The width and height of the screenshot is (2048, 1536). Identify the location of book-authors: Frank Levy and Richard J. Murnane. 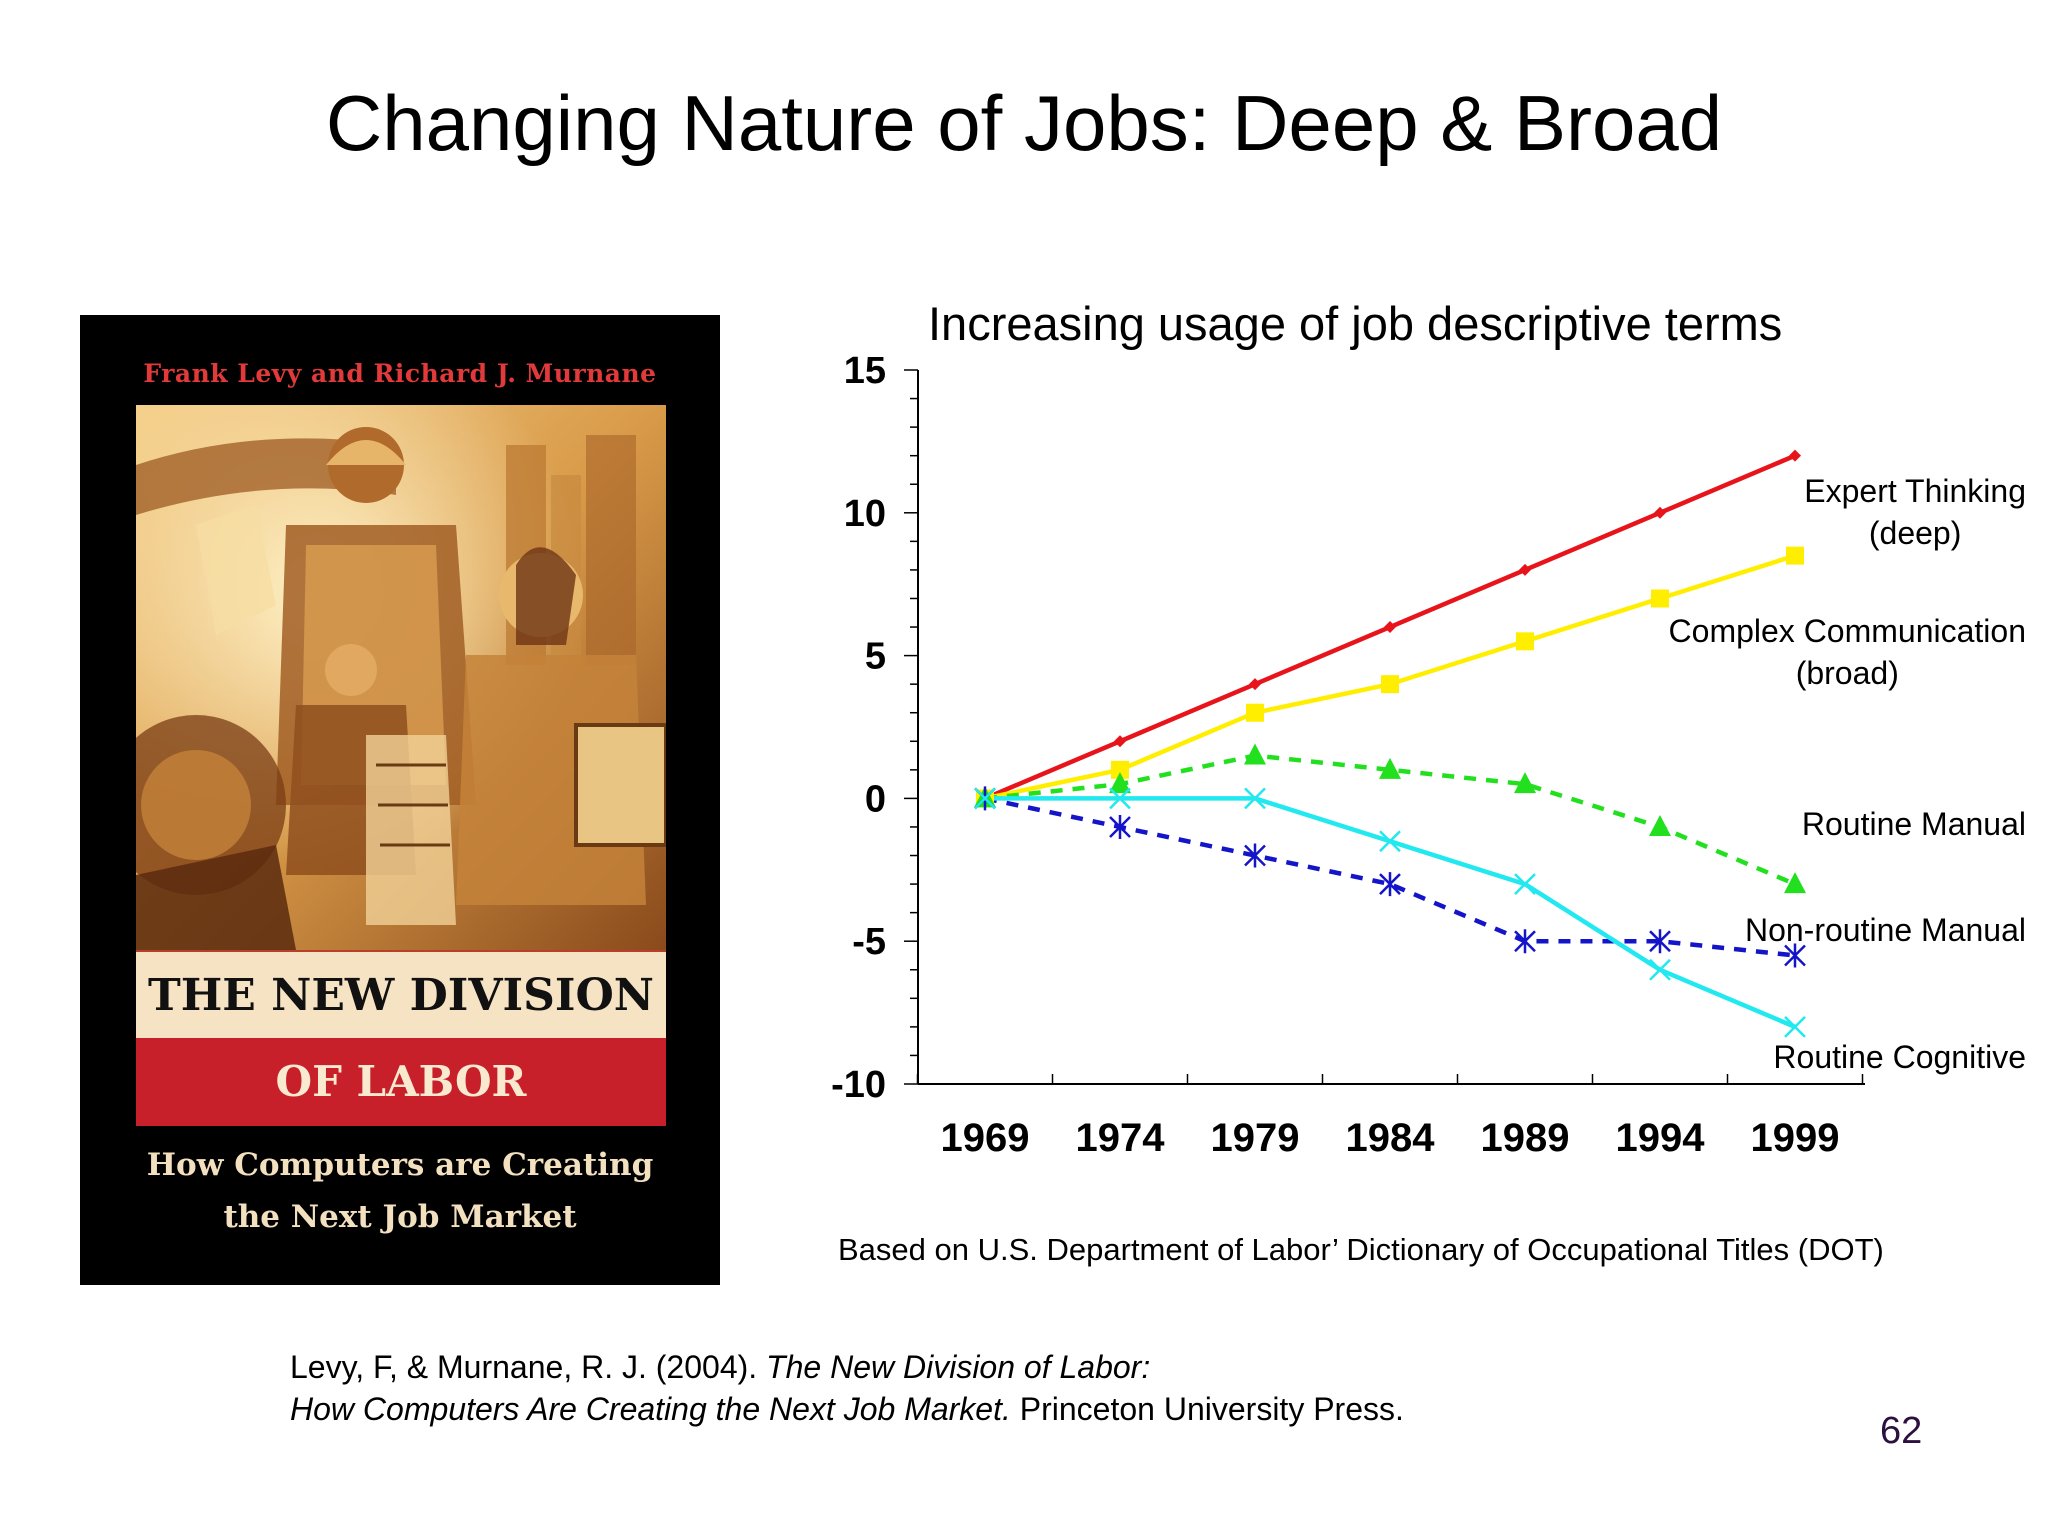
(400, 373).